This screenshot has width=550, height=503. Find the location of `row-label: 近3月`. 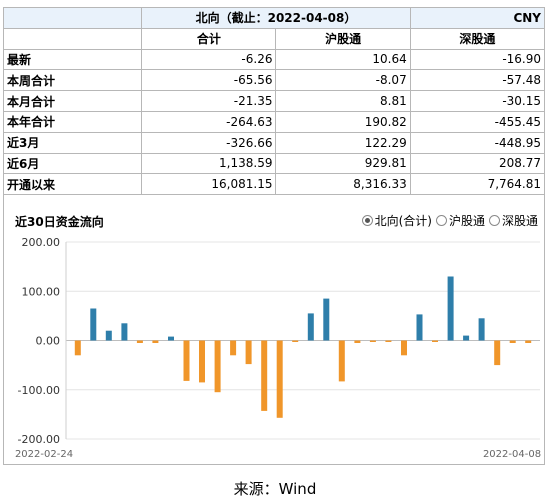

row-label: 近3月 is located at coordinates (72, 142).